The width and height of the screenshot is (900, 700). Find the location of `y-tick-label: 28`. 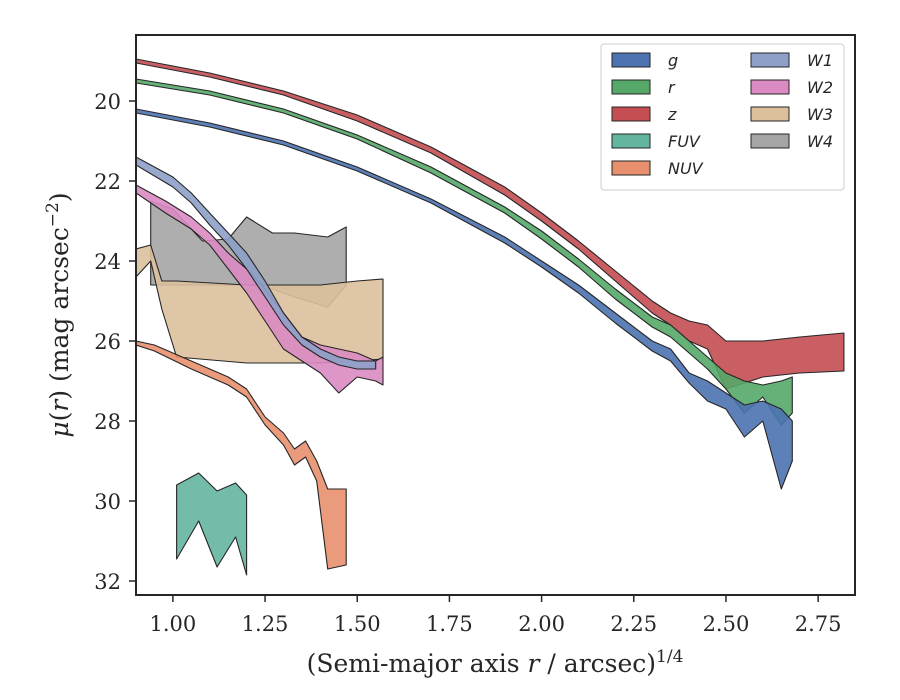

y-tick-label: 28 is located at coordinates (107, 422).